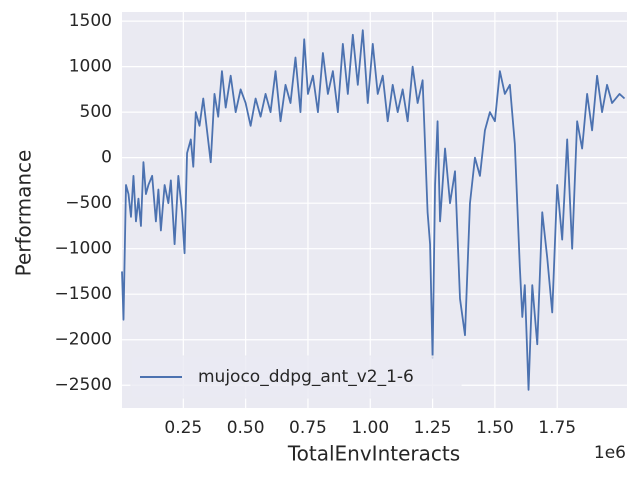  Describe the element at coordinates (96, 112) in the screenshot. I see `y-tick-label: 500` at that location.